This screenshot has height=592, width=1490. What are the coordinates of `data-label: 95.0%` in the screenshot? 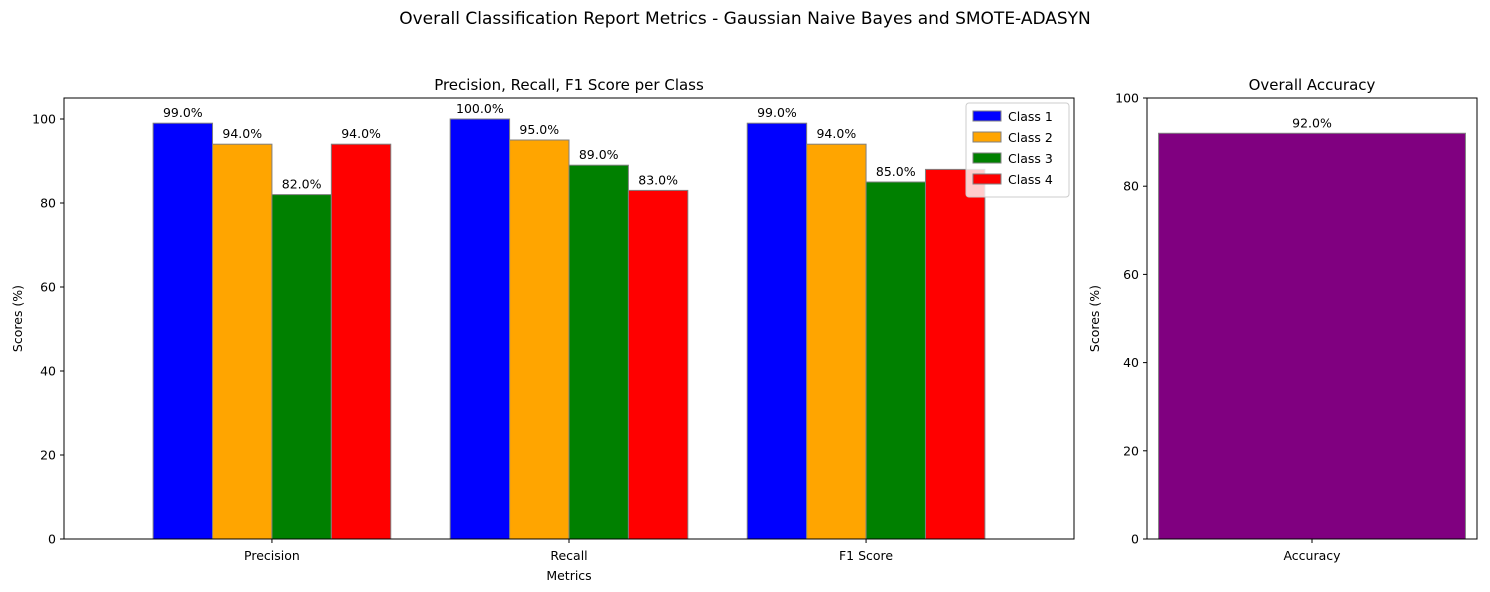 It's located at (539, 129).